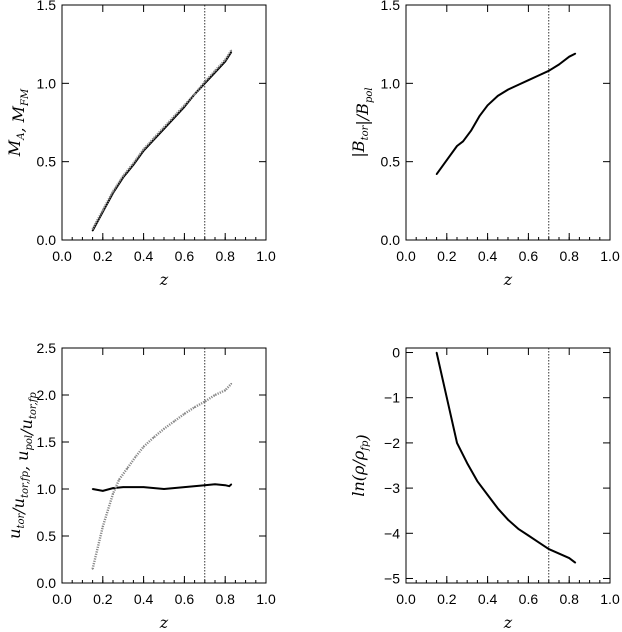 The image size is (622, 632). I want to click on y-axis-label: |Btor|/Bpol, so click(362, 122).